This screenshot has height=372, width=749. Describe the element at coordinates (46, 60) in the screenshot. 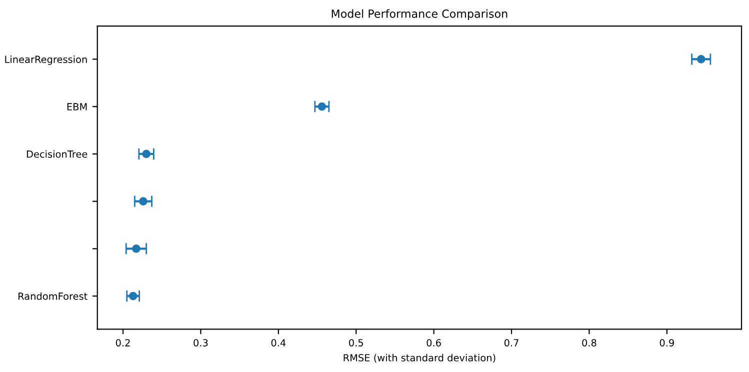

I see `y-tick-label: LinearRegression` at that location.